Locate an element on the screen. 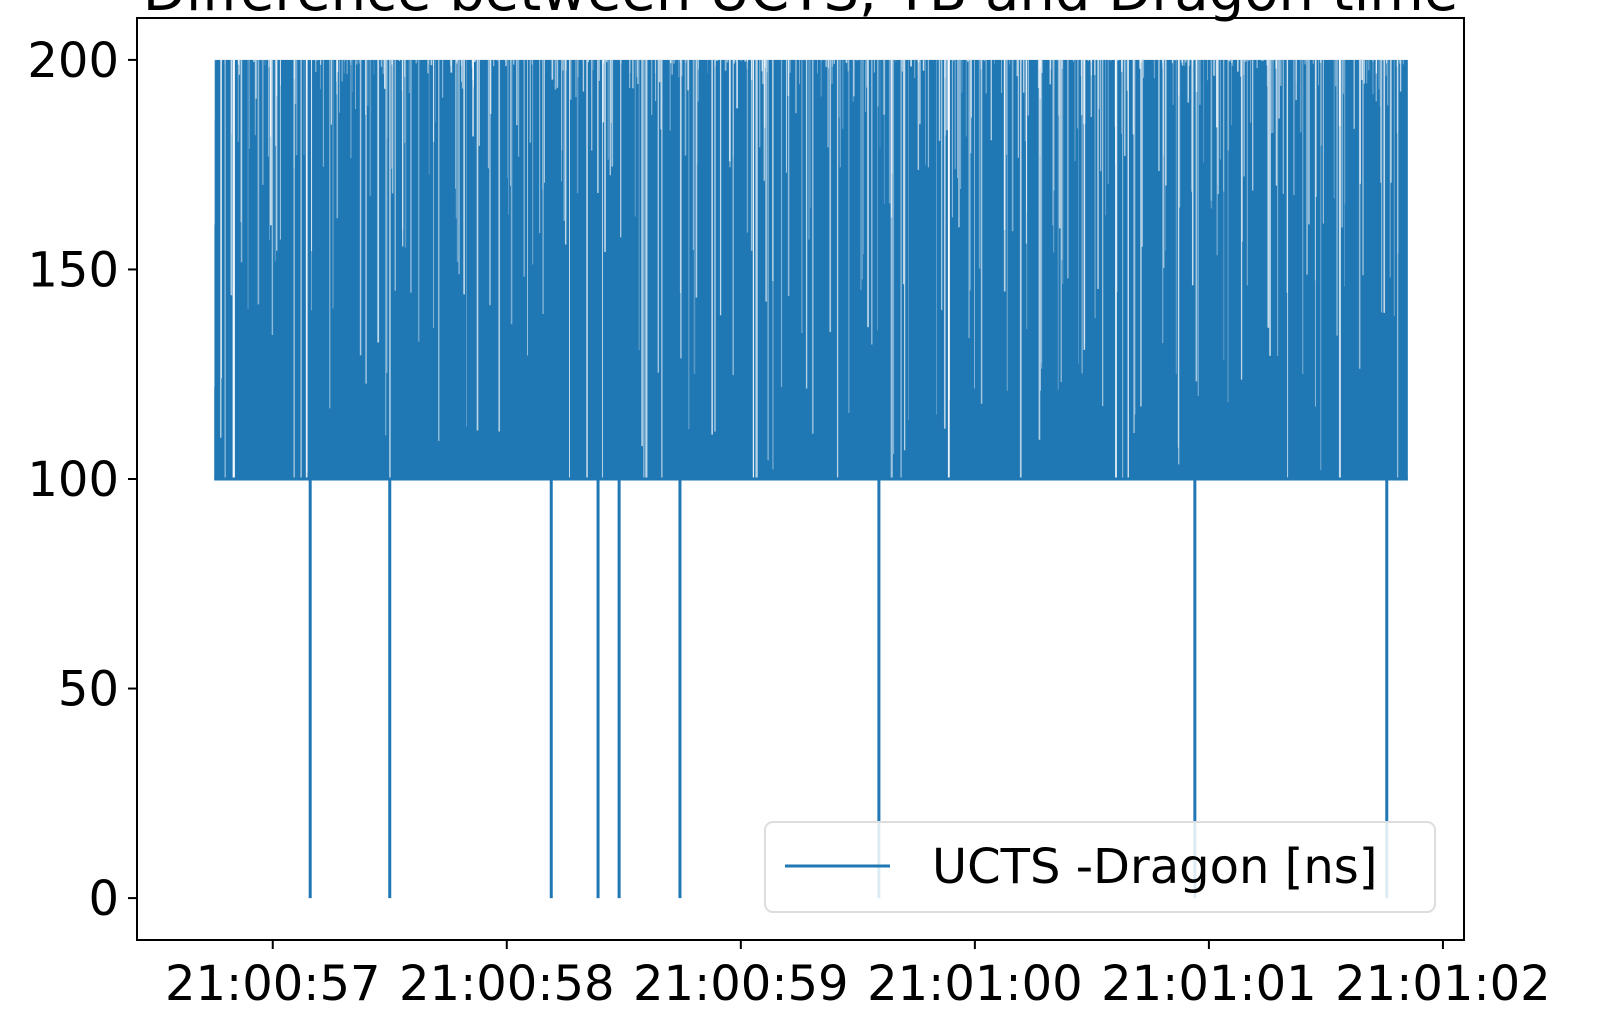  y-tick-label: 100 is located at coordinates (73, 480).